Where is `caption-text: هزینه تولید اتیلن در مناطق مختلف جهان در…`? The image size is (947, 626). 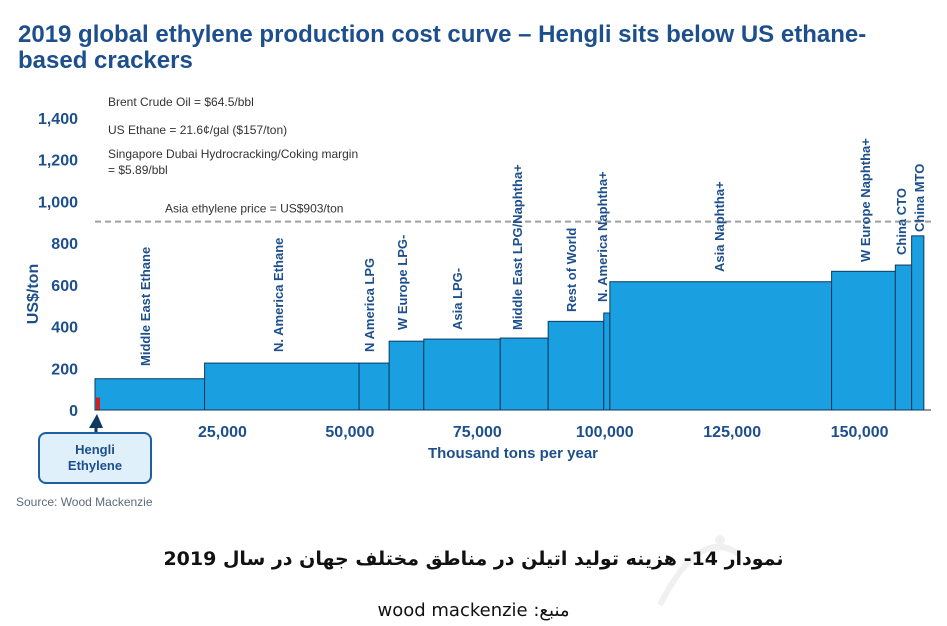 caption-text: هزینه تولید اتیلن در مناطق مختلف جهان در… is located at coordinates (450, 559).